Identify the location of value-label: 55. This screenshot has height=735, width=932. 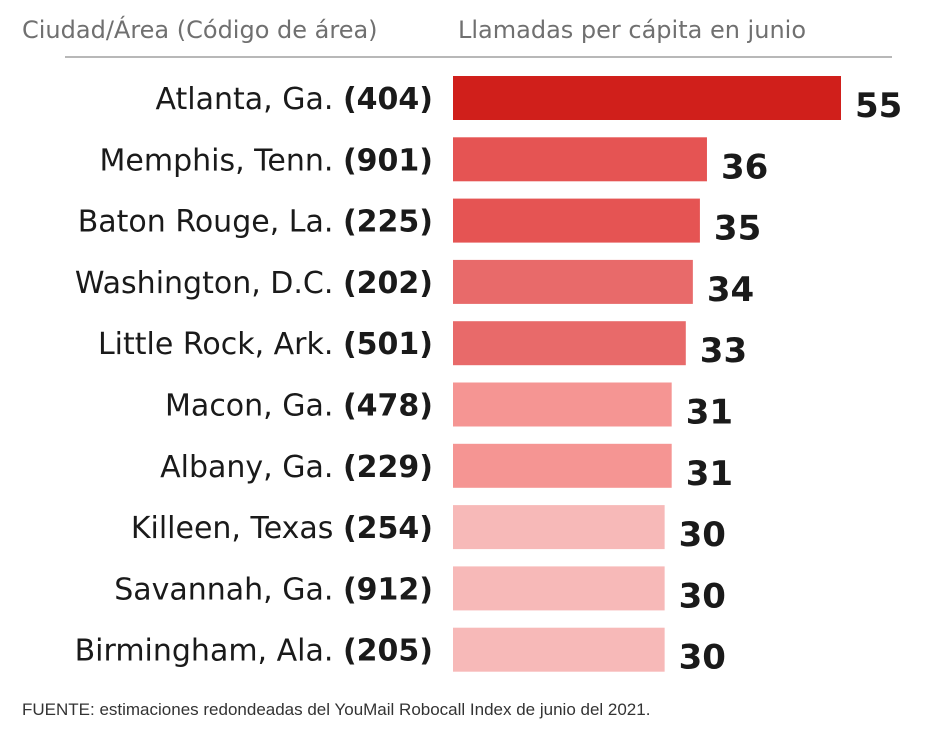
(878, 106).